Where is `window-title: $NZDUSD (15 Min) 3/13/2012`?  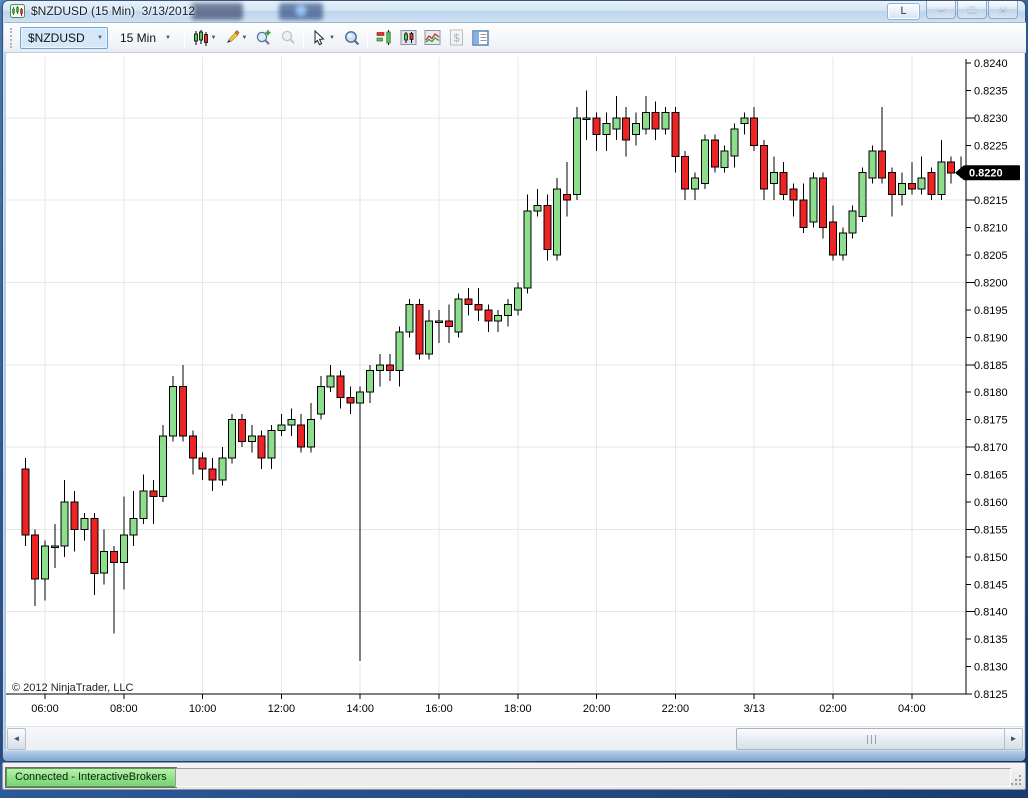
window-title: $NZDUSD (15 Min) 3/13/2012 is located at coordinates (113, 11).